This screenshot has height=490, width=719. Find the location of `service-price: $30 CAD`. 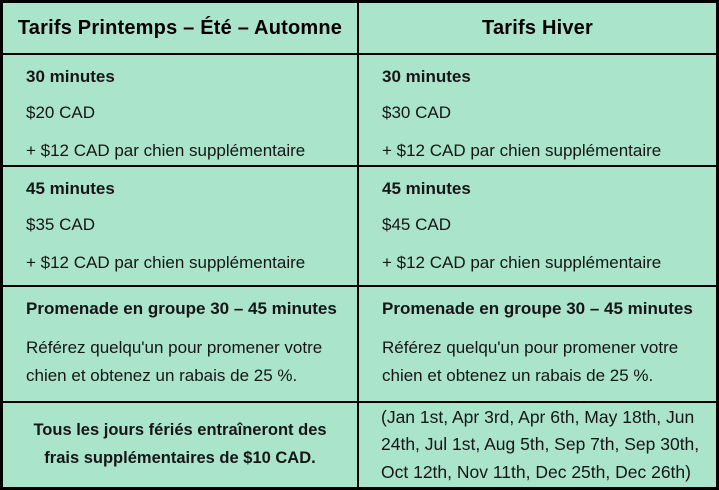

service-price: $30 CAD is located at coordinates (416, 113).